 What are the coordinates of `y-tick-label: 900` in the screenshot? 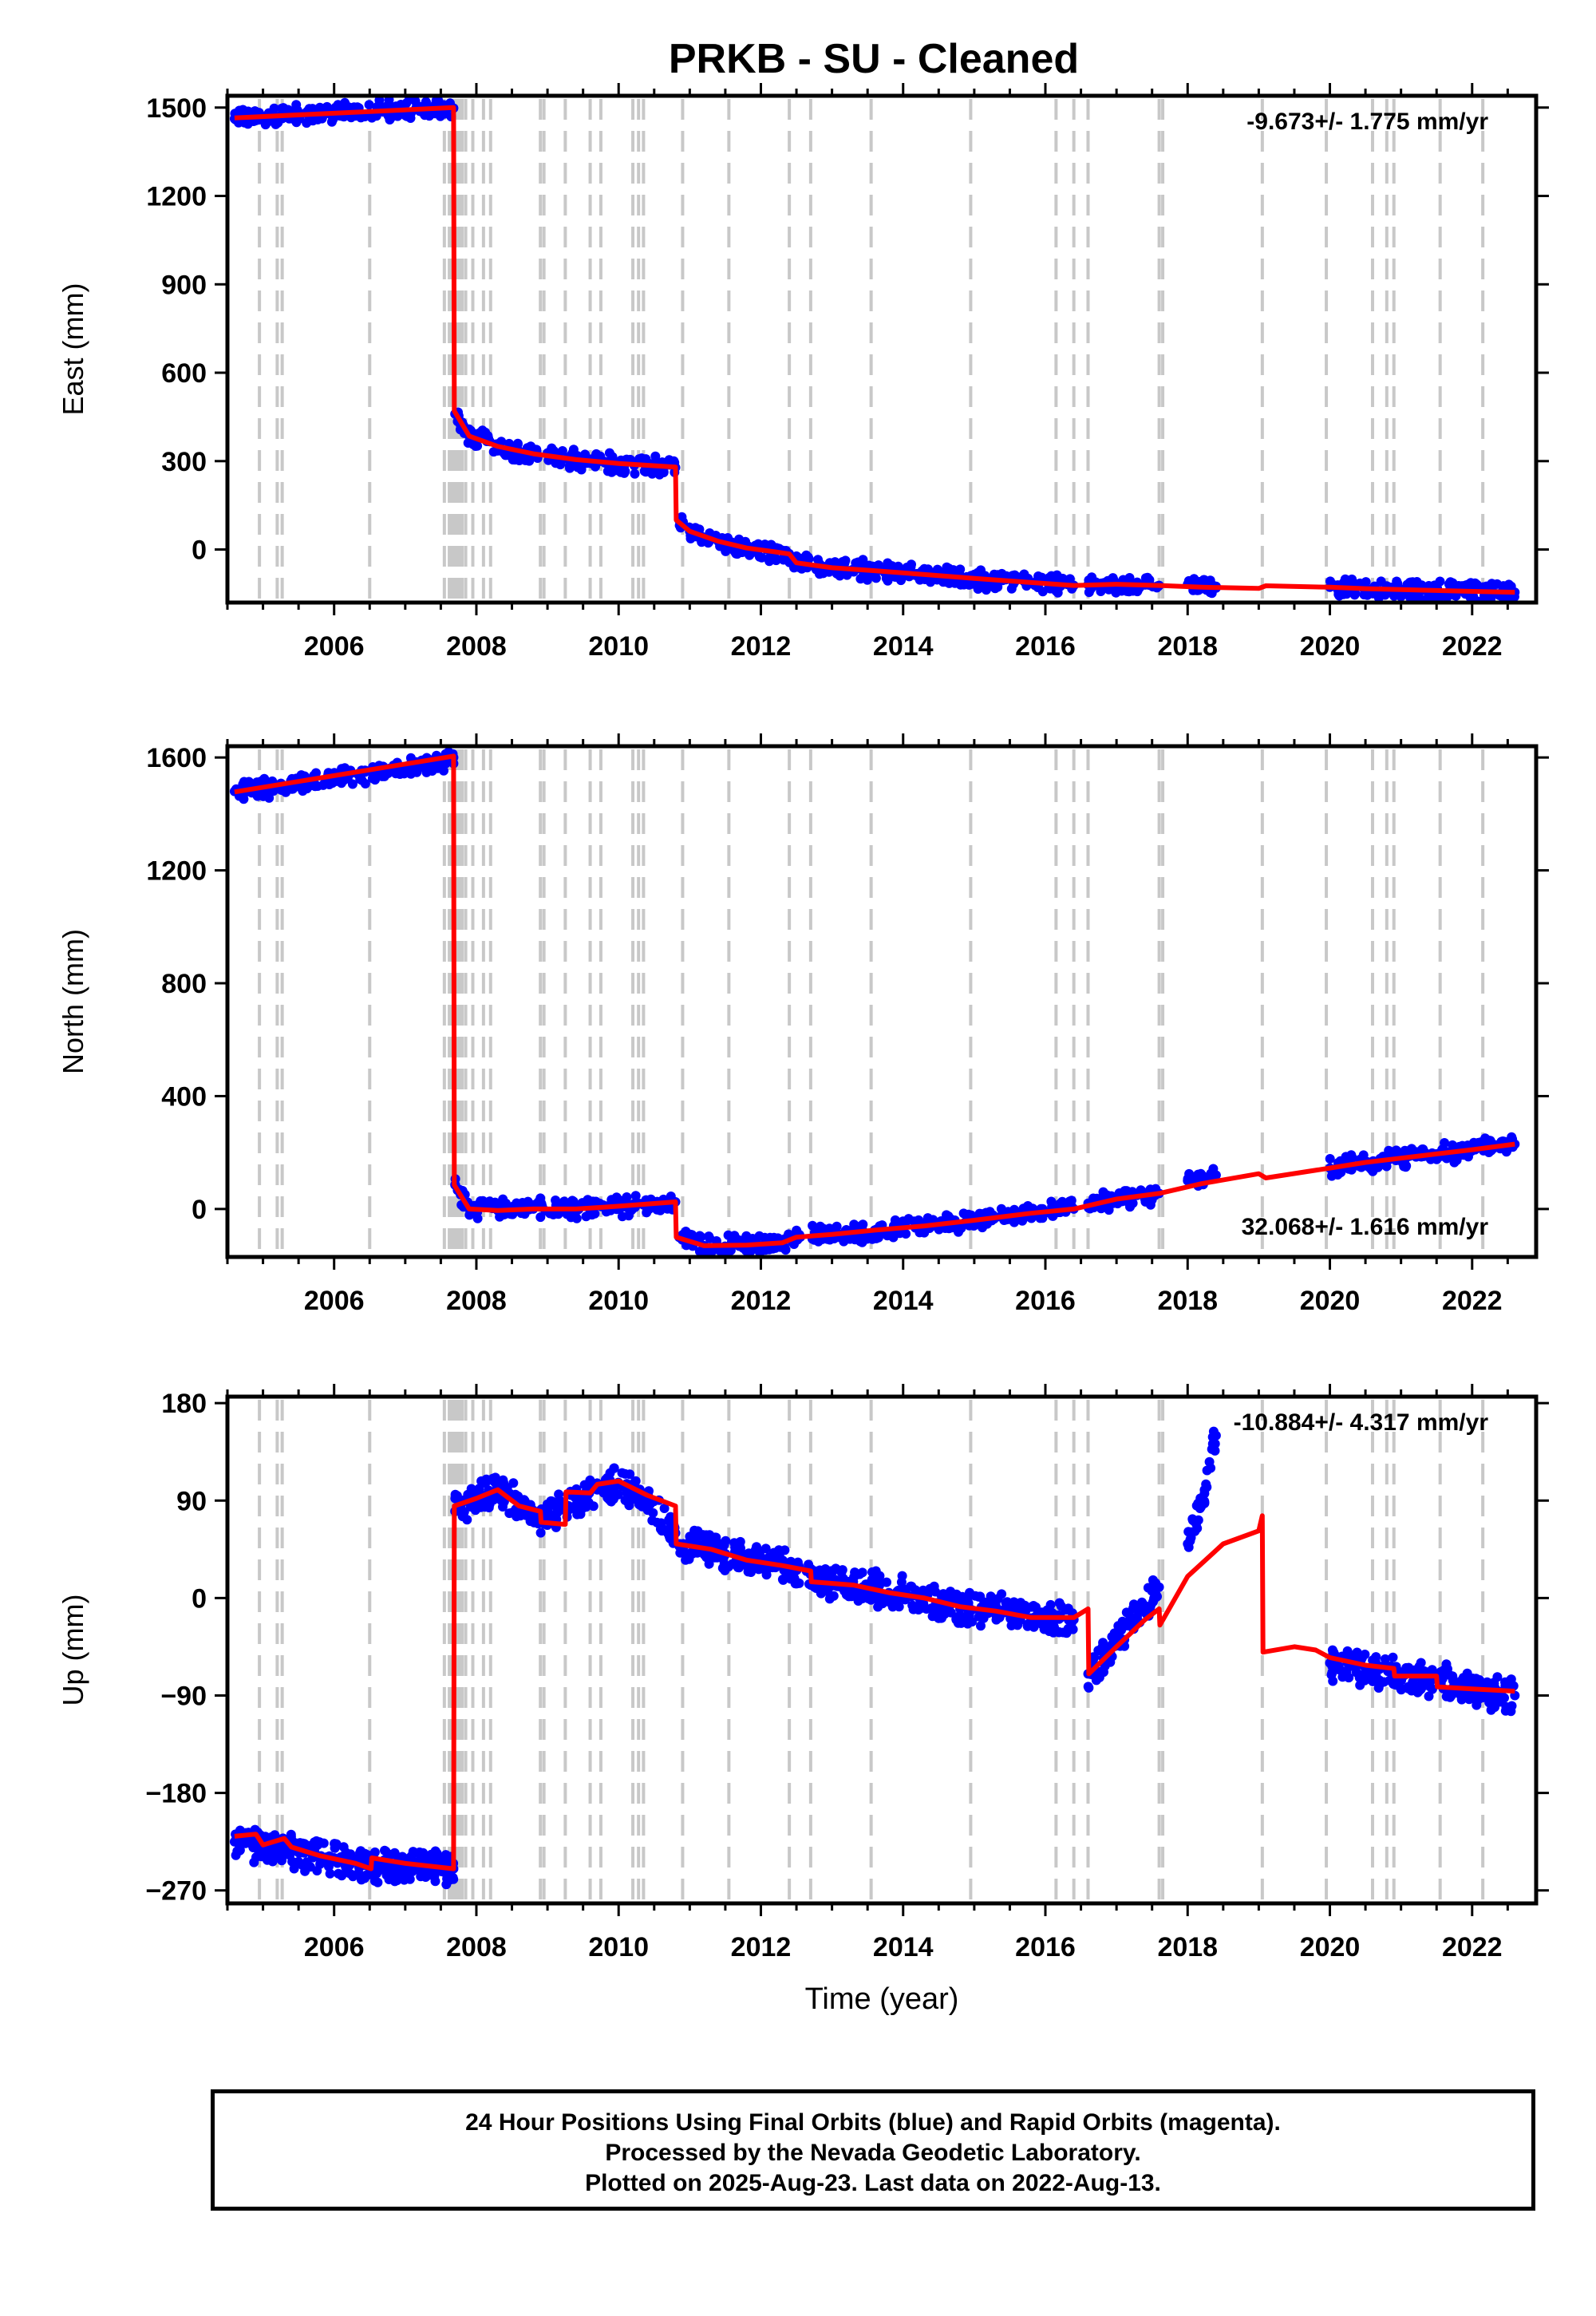 It's located at (184, 285).